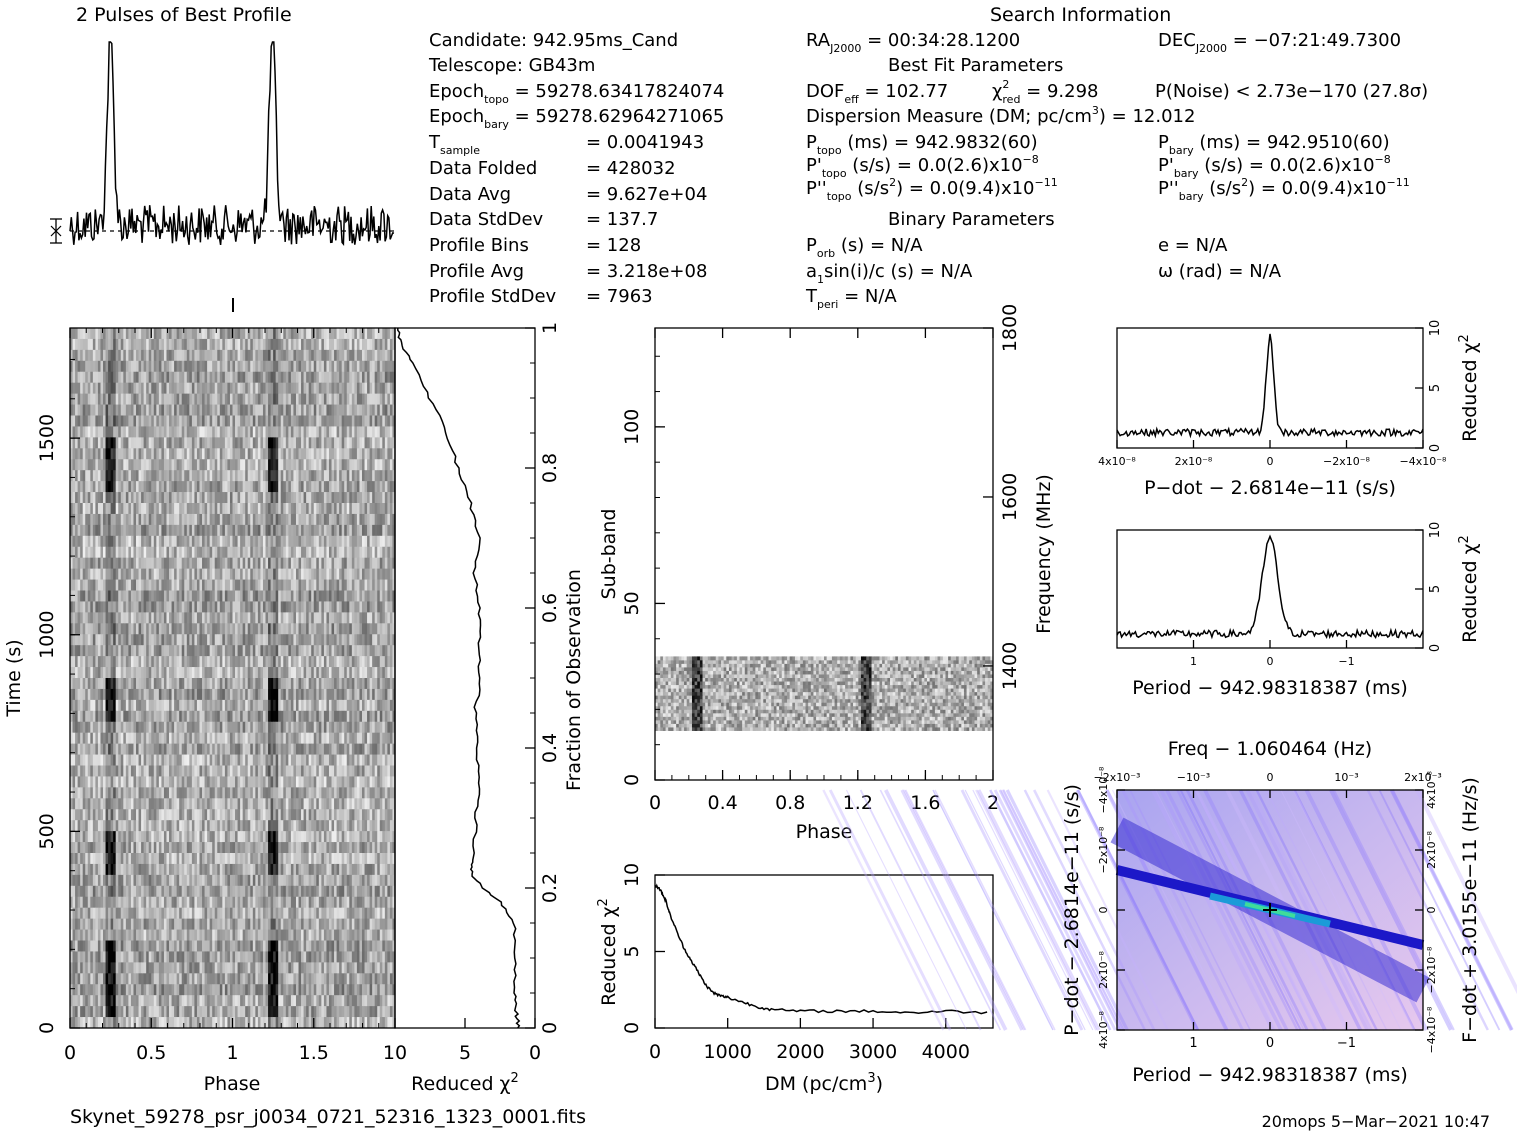  Describe the element at coordinates (222, 176) in the screenshot. I see `profile-panel` at that location.